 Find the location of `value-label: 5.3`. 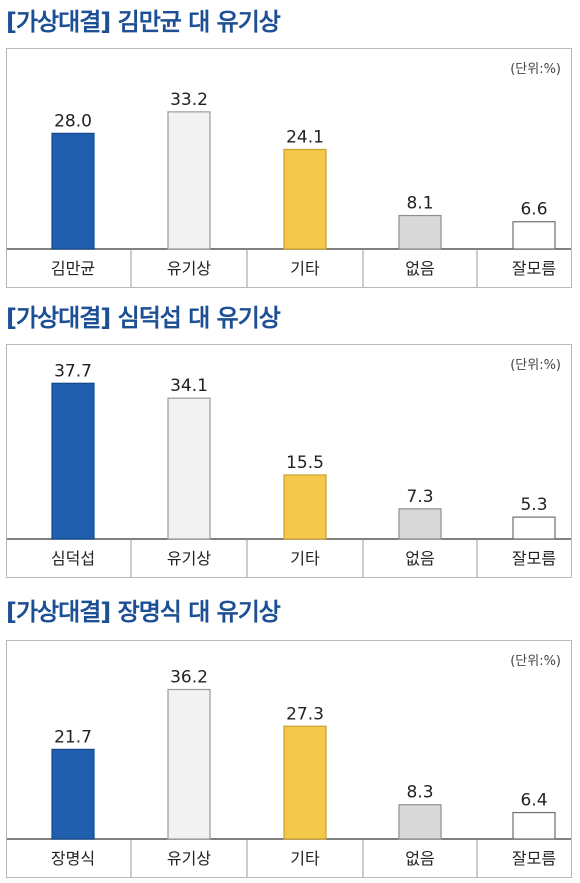

value-label: 5.3 is located at coordinates (533, 505).